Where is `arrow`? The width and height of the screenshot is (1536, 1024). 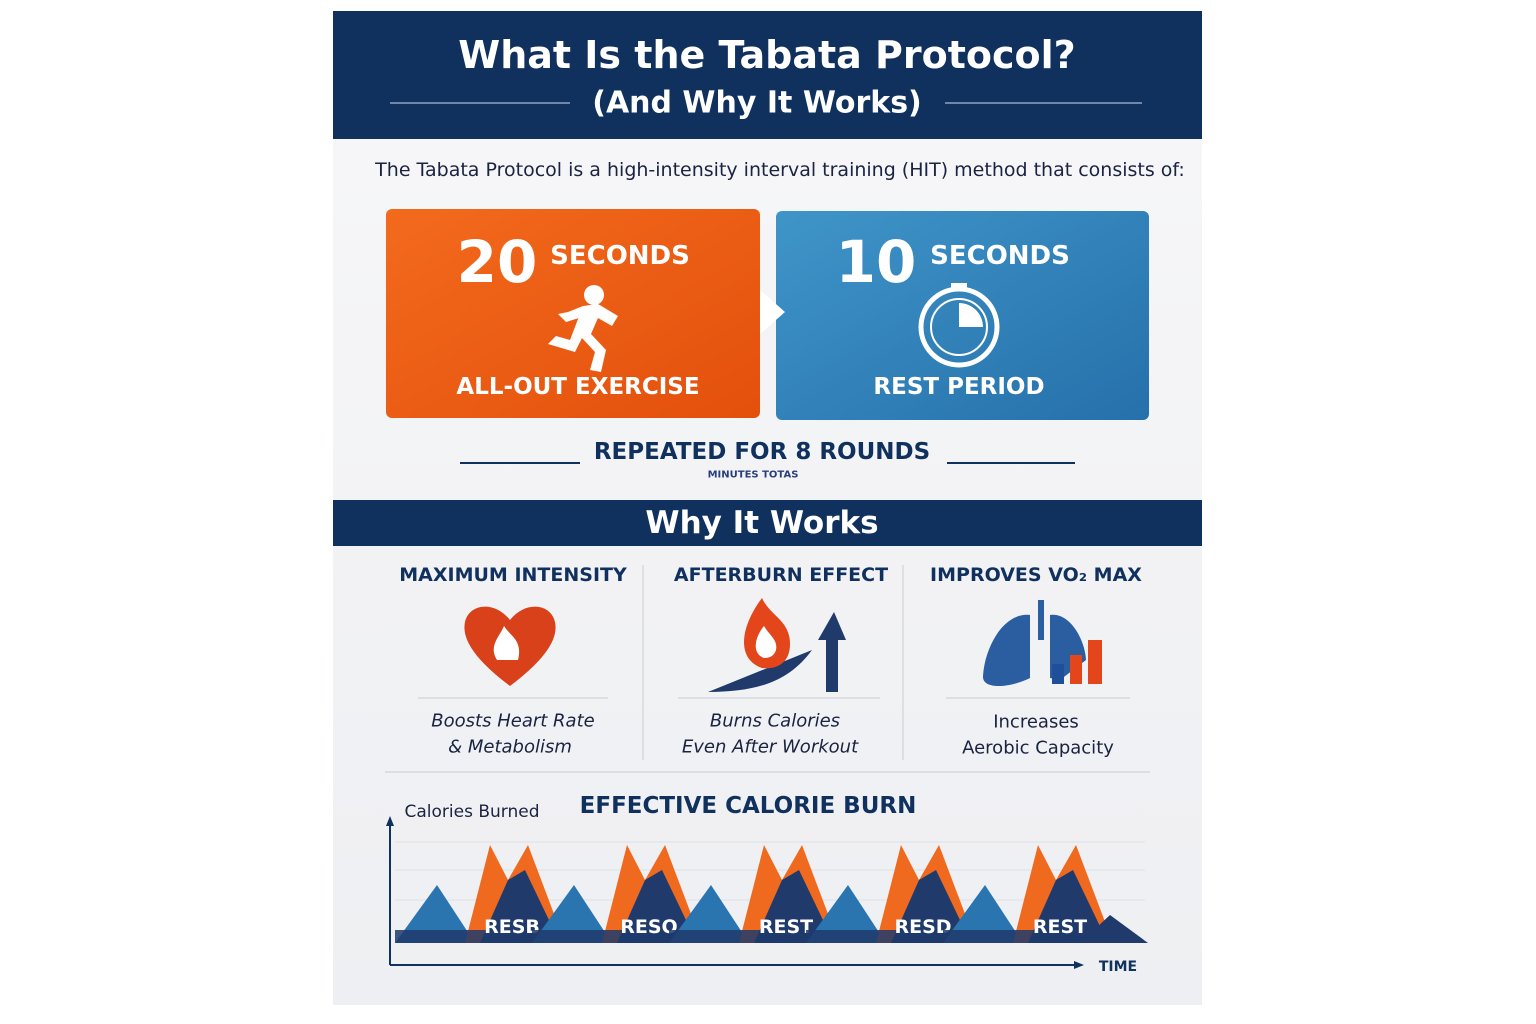 arrow is located at coordinates (772, 312).